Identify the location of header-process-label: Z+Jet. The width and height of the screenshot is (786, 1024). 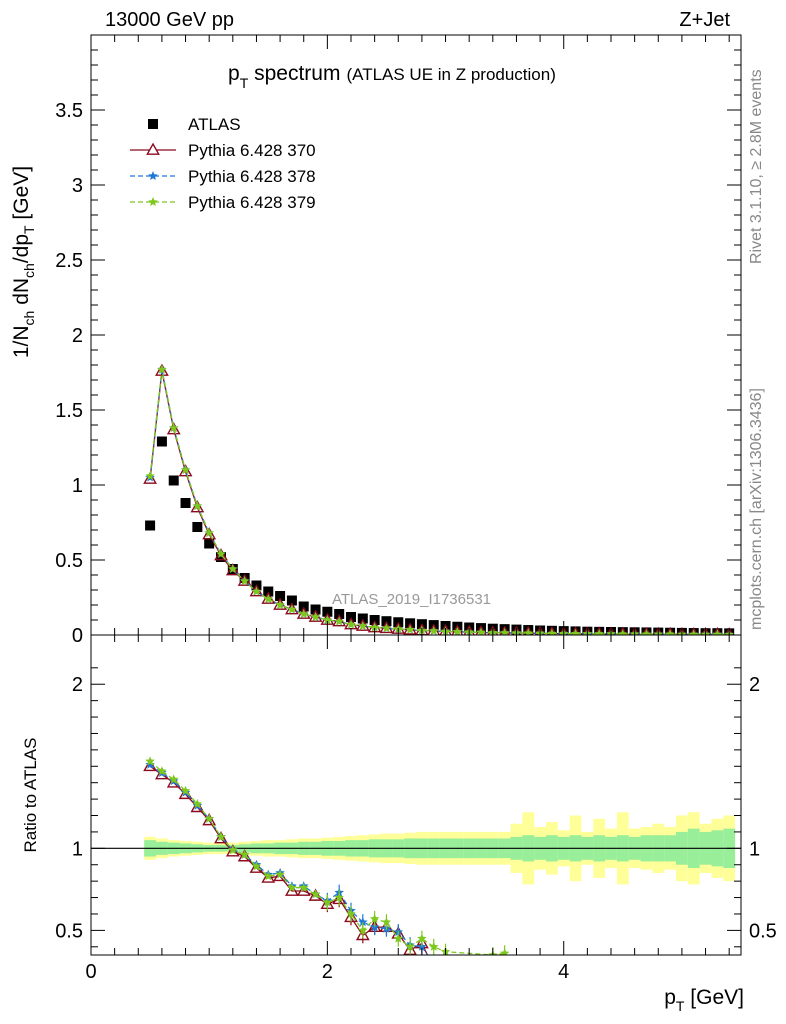
(704, 20).